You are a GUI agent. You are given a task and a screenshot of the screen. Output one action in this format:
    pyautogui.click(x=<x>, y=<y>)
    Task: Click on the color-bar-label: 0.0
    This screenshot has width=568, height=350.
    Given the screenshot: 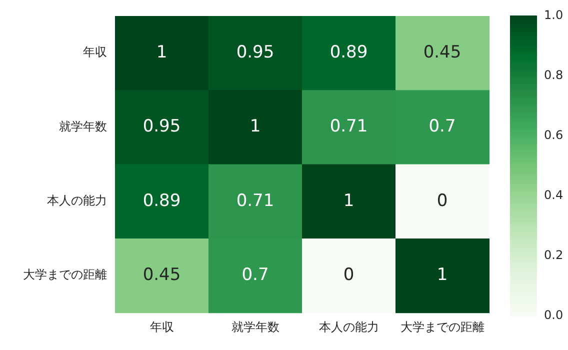 What is the action you would take?
    pyautogui.click(x=554, y=315)
    